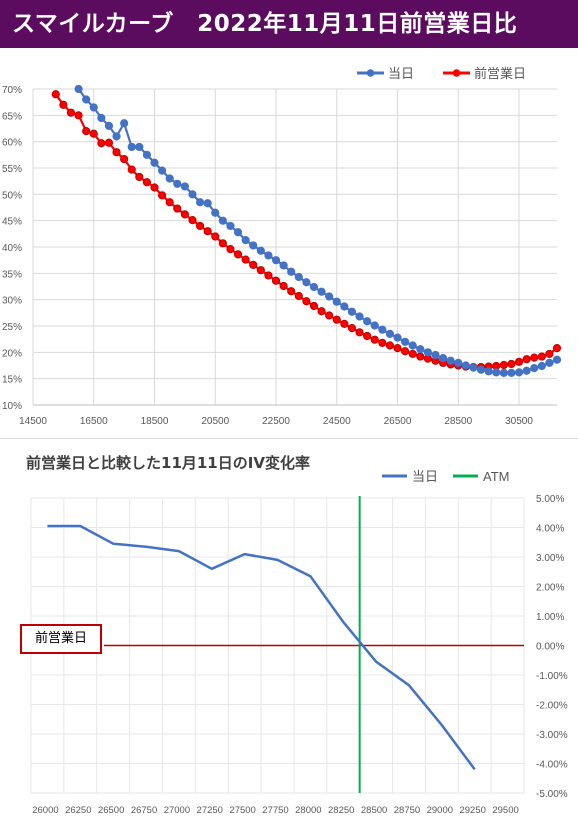 This screenshot has height=838, width=578. I want to click on x-tick-label: 26250, so click(78, 810).